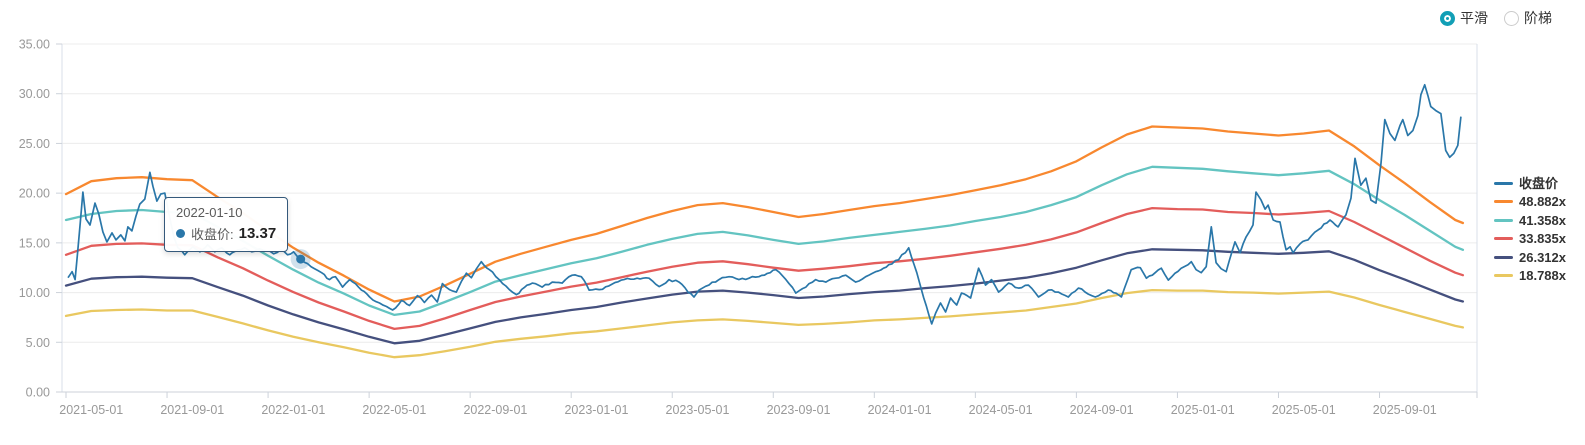 Image resolution: width=1585 pixels, height=445 pixels. I want to click on y-tick-label: 10.00, so click(34, 293).